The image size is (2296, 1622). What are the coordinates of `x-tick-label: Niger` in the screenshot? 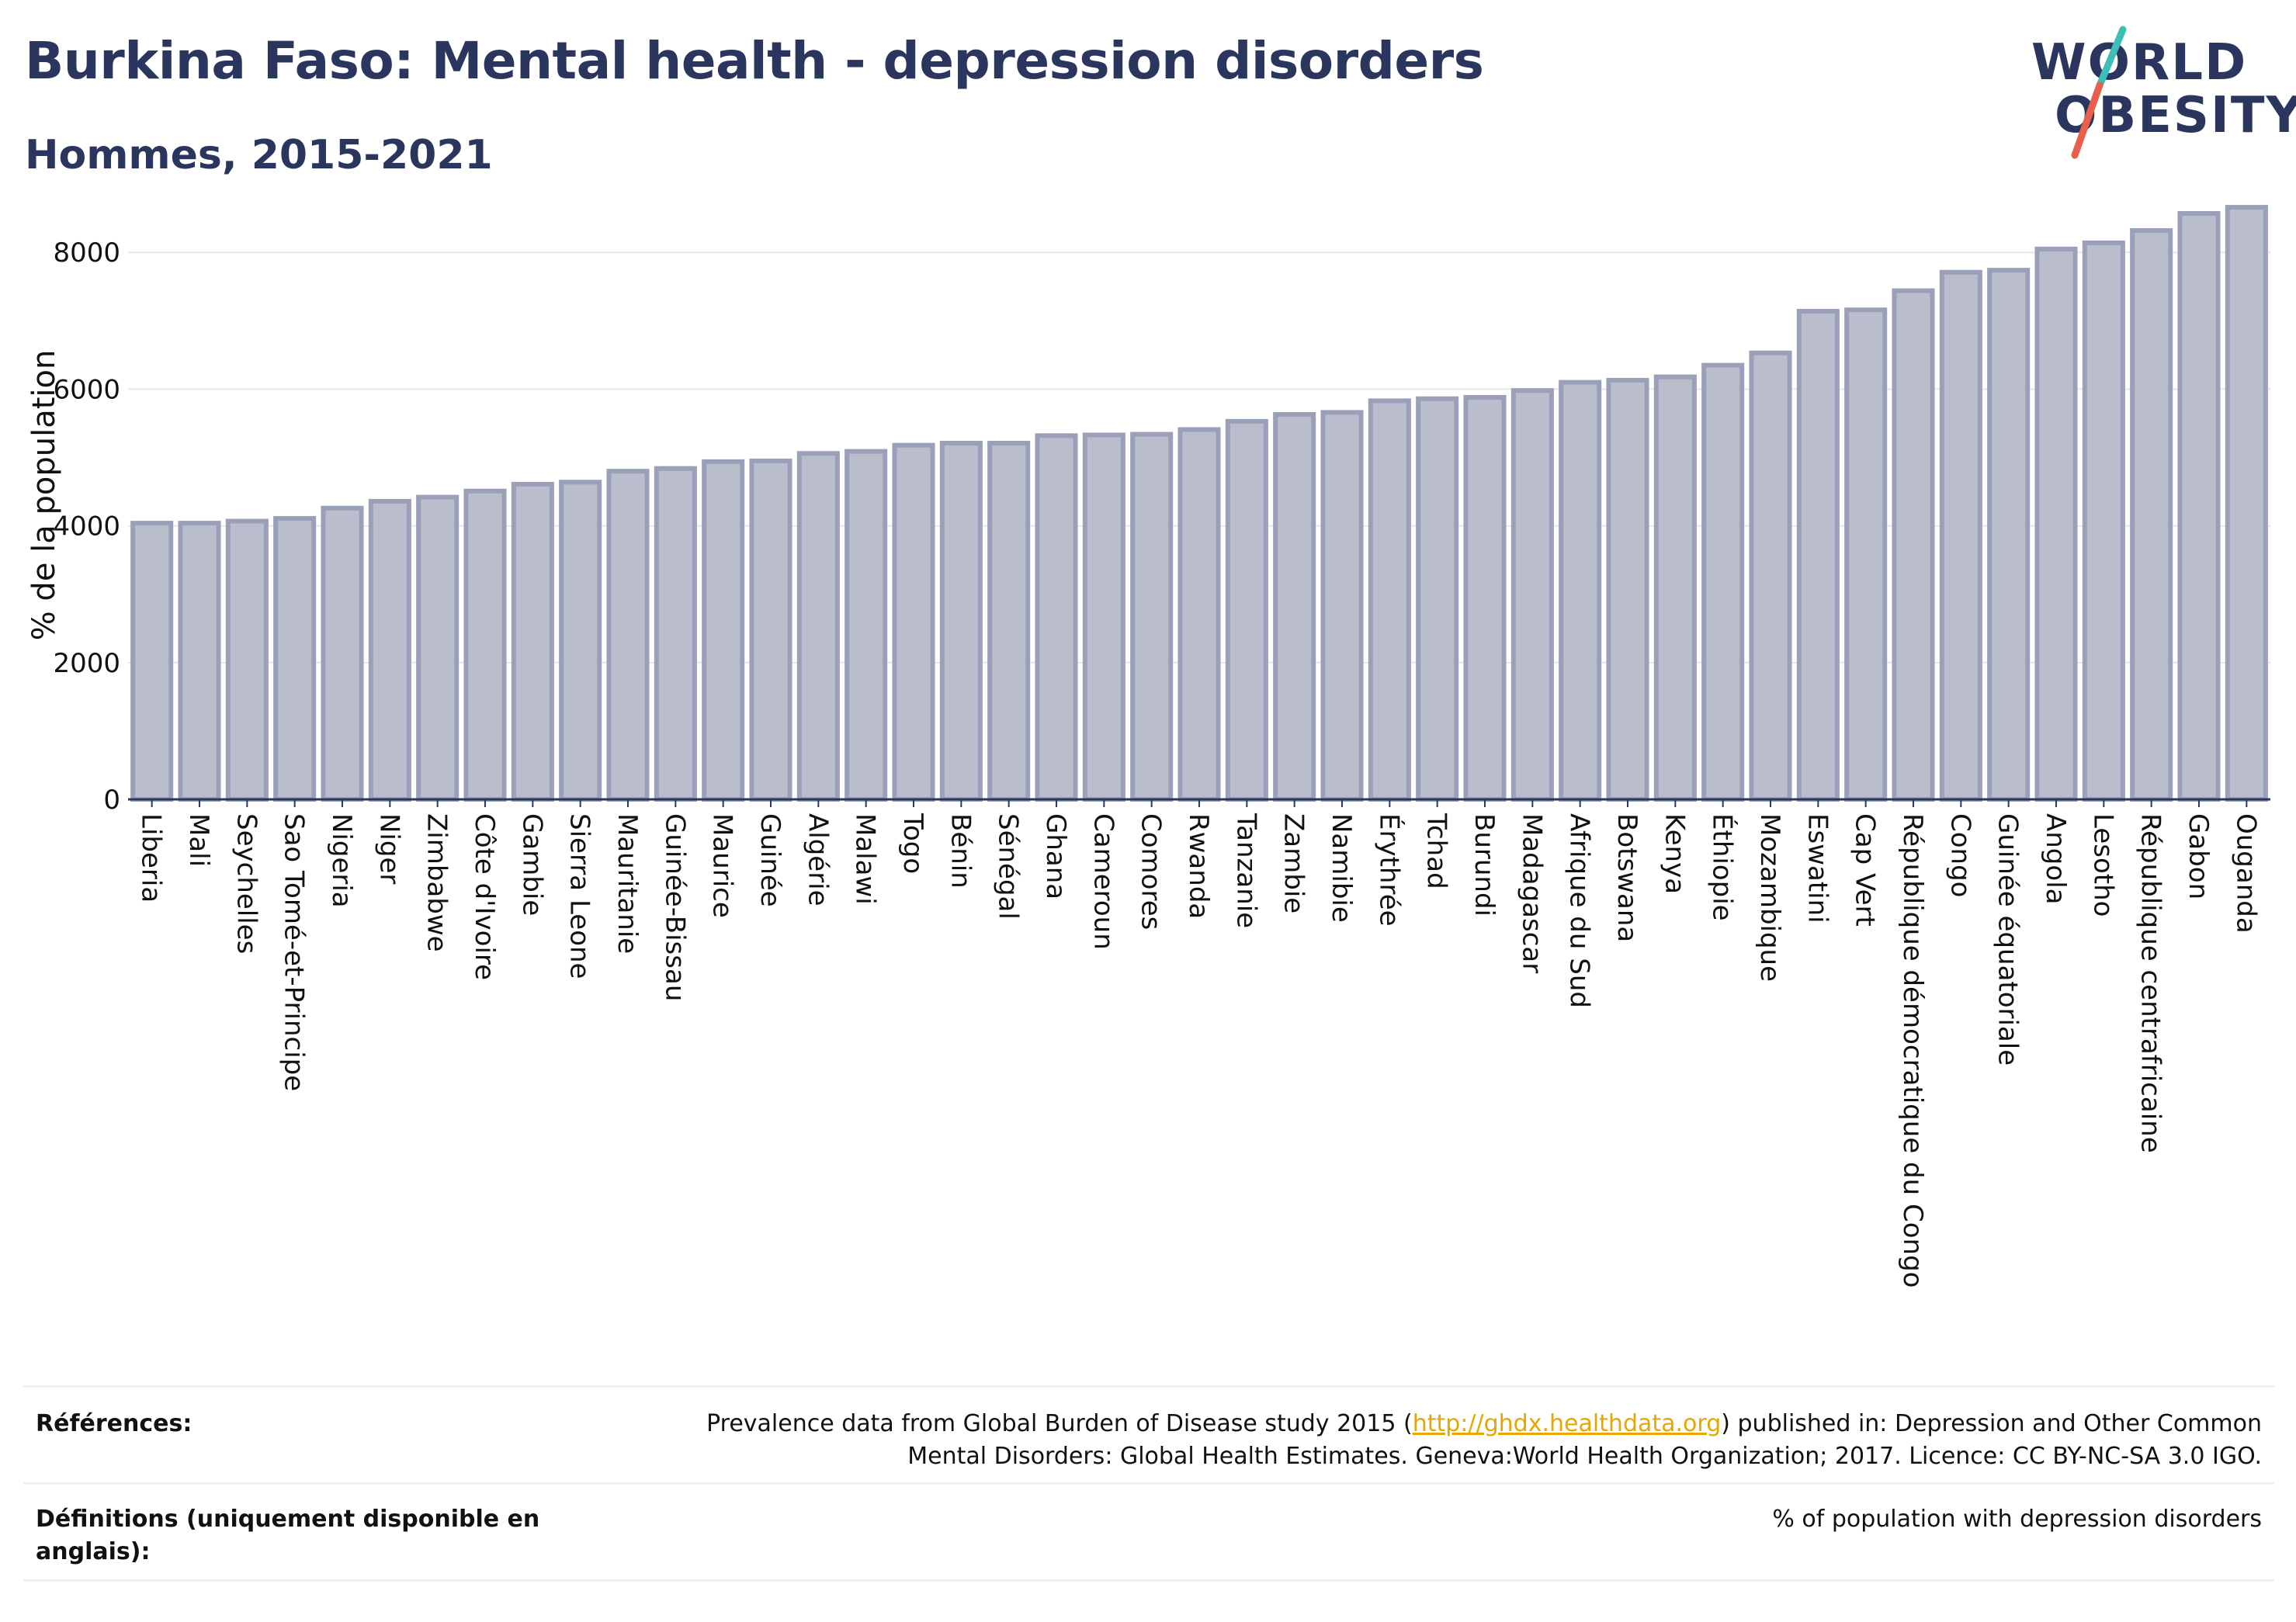 It's located at (388, 848).